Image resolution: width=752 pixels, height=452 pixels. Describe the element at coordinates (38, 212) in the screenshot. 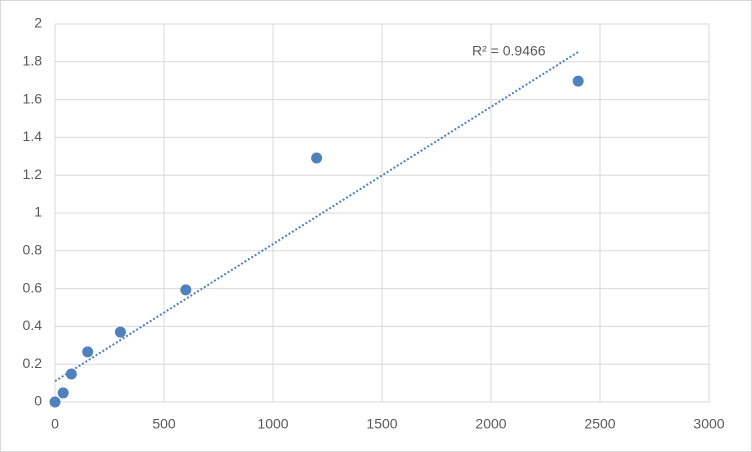

I see `y-tick-label: 1` at that location.